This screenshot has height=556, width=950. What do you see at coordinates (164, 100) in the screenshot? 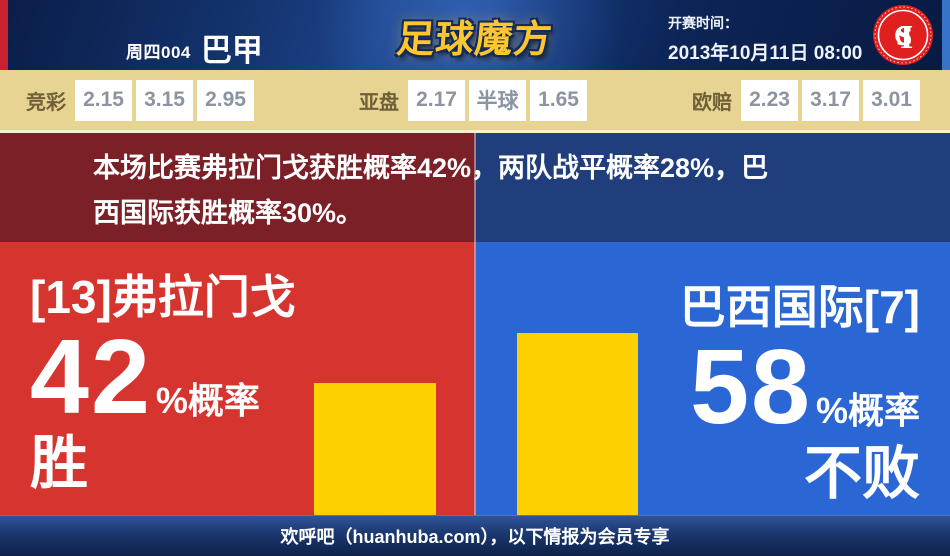
I see `odds-value-box: 3.15` at bounding box center [164, 100].